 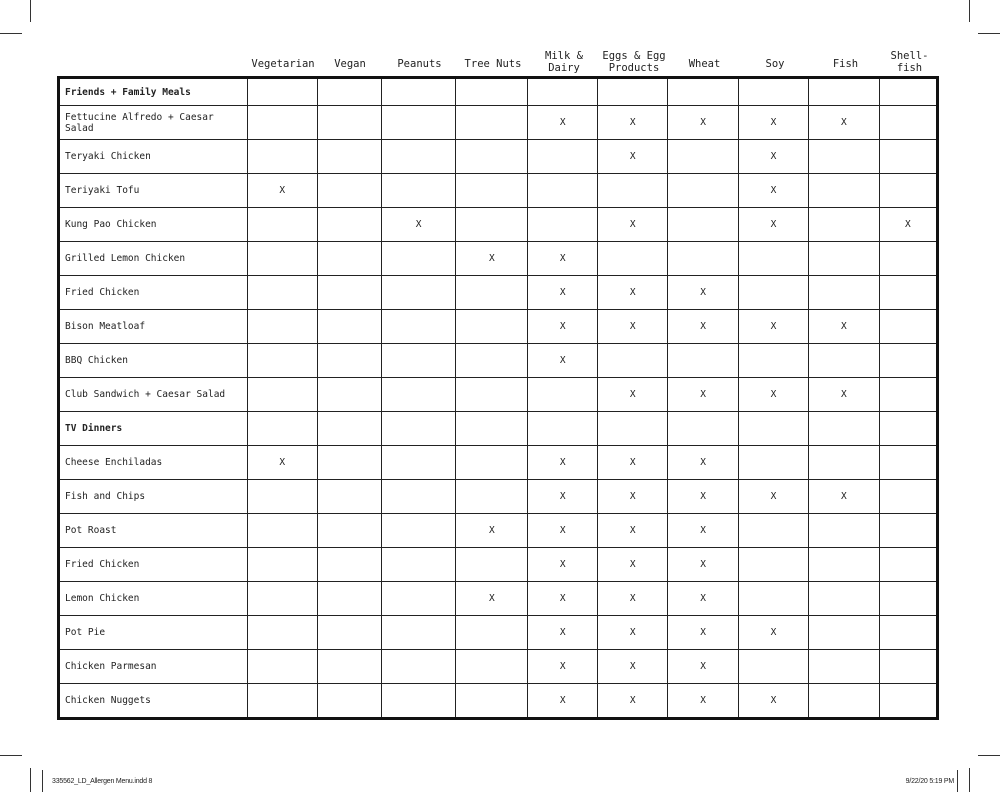 I want to click on table-row: Cheese Enchiladas X X X X, so click(x=498, y=462).